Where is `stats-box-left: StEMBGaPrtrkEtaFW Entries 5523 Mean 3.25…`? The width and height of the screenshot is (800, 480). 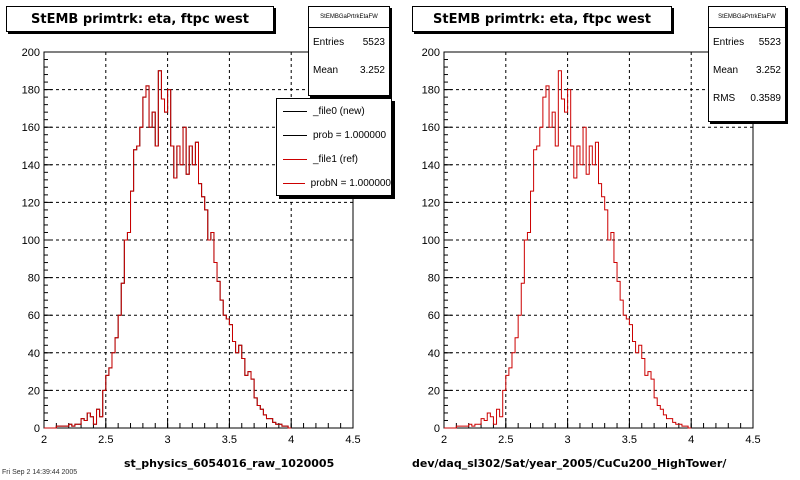
stats-box-left: StEMBGaPrtrkEtaFW Entries 5523 Mean 3.25… is located at coordinates (349, 51).